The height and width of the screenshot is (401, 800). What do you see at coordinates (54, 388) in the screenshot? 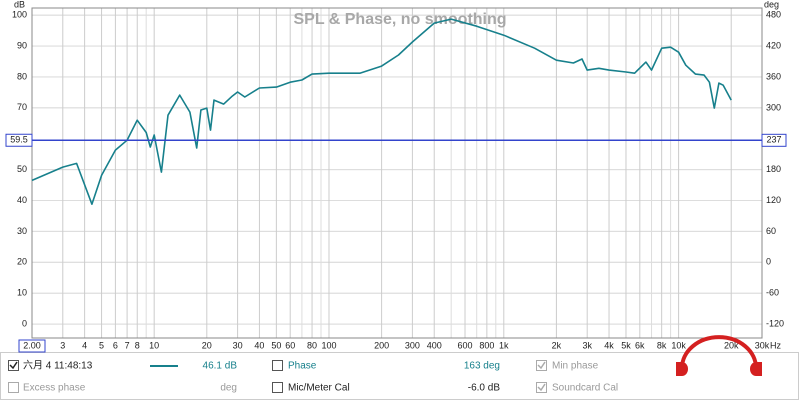
I see `excess-phase-label: Excess phase` at bounding box center [54, 388].